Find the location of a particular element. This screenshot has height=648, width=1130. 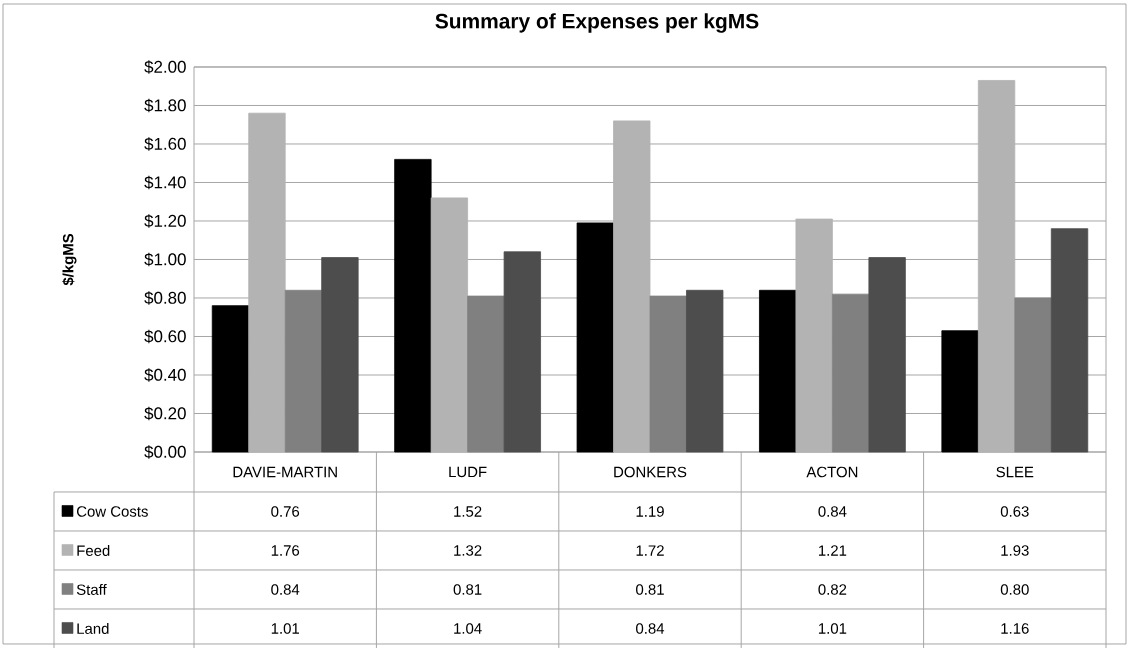

legend-label: Feed is located at coordinates (93, 550).